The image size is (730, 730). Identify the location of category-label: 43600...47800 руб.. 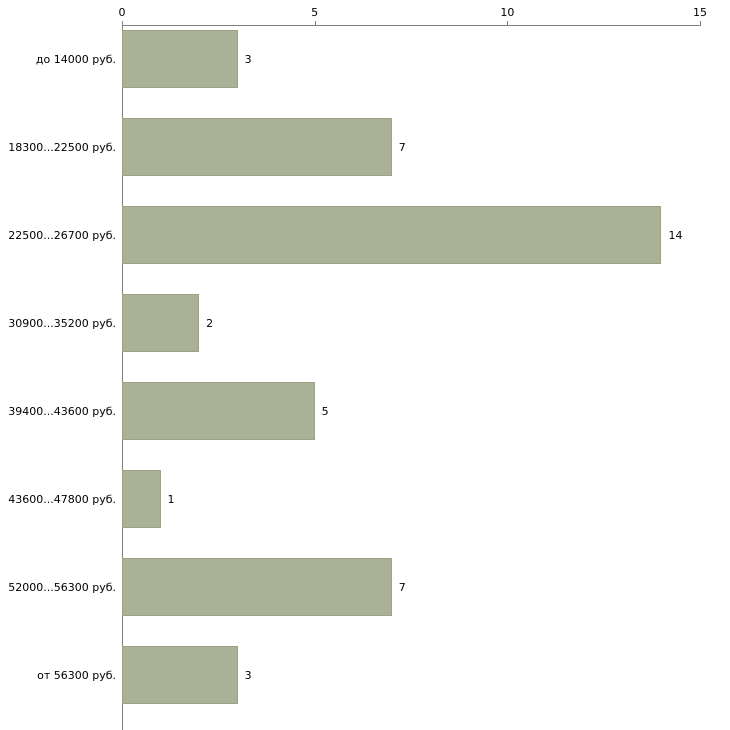
(62, 499).